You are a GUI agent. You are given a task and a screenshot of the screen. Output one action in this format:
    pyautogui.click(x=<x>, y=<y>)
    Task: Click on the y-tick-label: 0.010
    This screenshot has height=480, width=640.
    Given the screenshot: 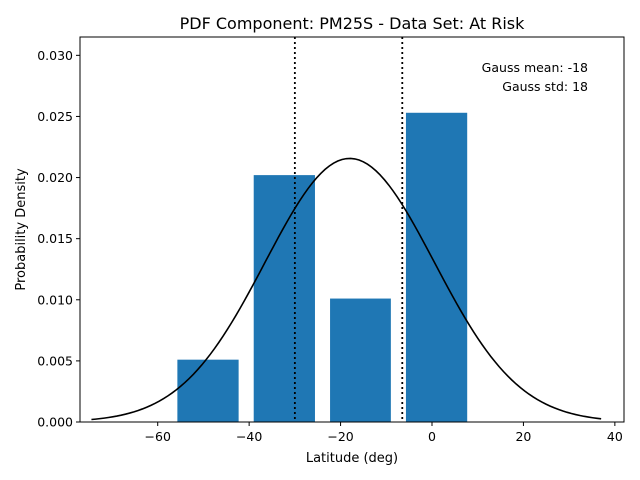 What is the action you would take?
    pyautogui.click(x=55, y=299)
    